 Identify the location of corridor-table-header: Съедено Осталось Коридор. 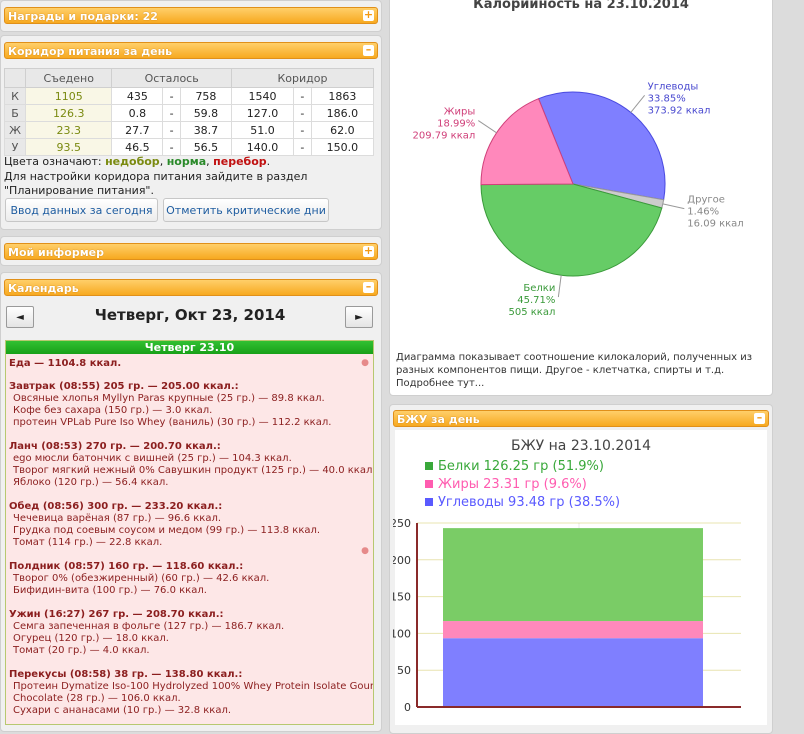
(189, 78).